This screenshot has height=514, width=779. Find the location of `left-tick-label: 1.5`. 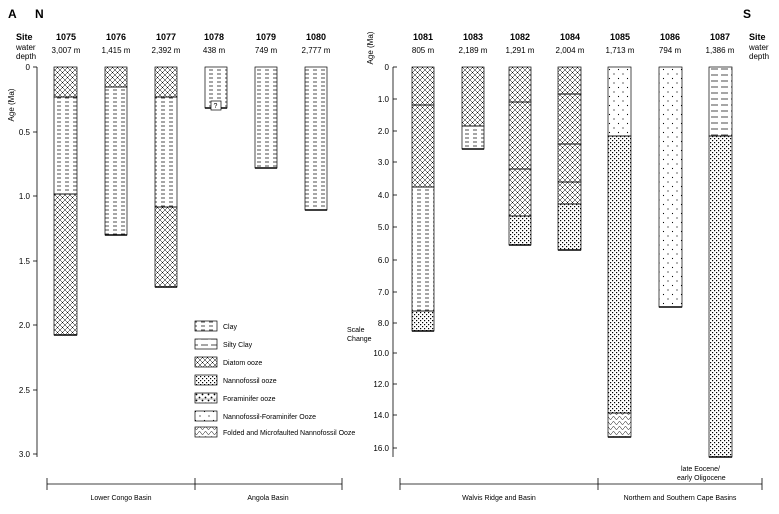

left-tick-label: 1.5 is located at coordinates (25, 261).